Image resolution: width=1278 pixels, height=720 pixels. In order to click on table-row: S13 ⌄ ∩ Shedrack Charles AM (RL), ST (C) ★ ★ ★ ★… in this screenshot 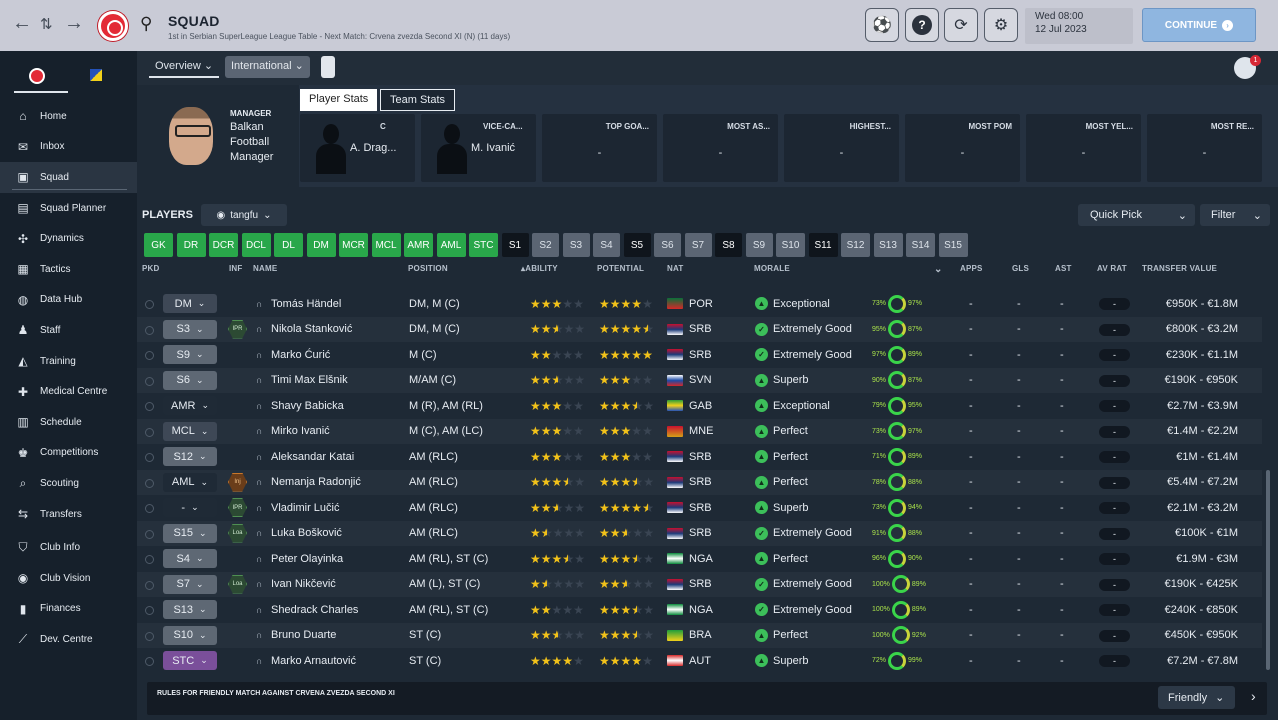, I will do `click(699, 610)`.